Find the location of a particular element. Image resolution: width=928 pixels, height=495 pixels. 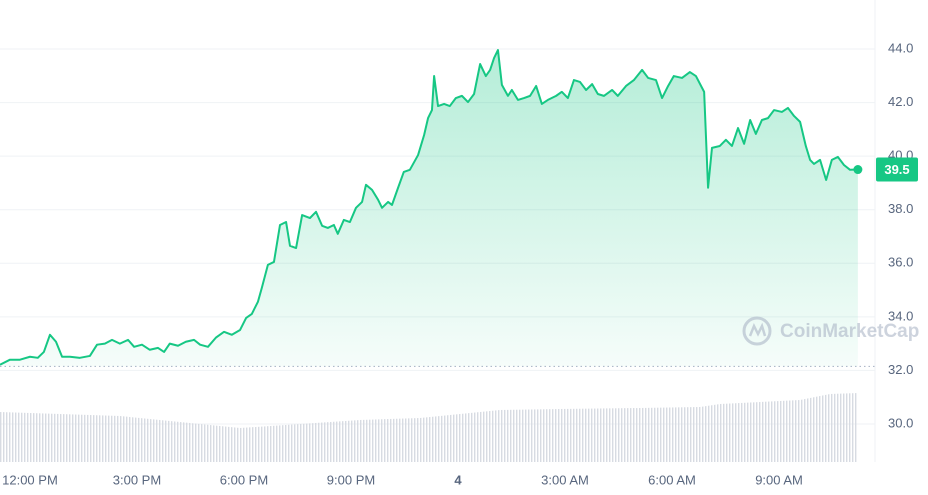

x-tick-label: 3:00 AM is located at coordinates (565, 479).